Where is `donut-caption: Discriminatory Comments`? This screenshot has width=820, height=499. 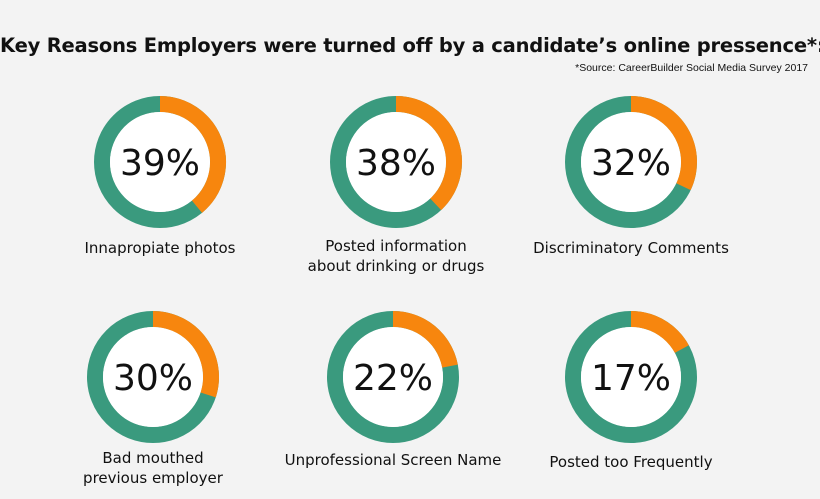 donut-caption: Discriminatory Comments is located at coordinates (631, 248).